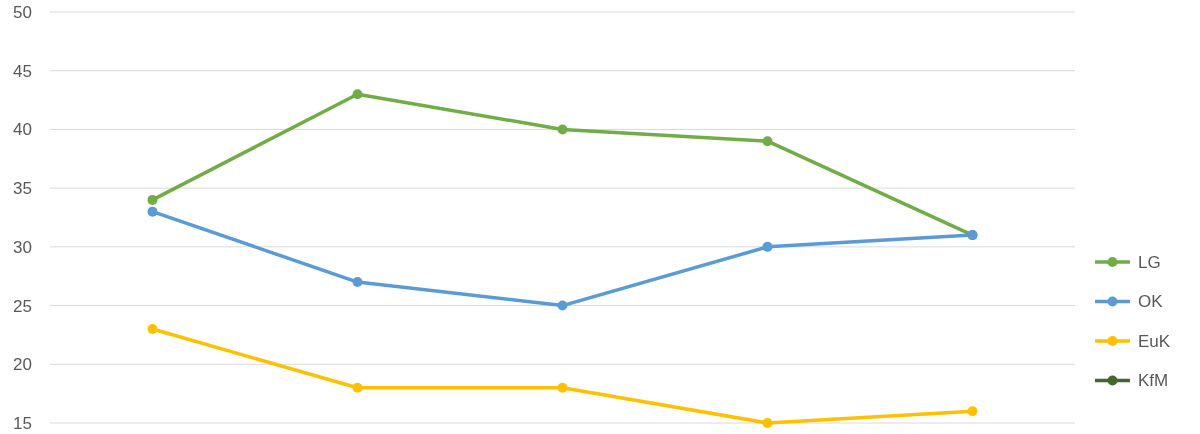  I want to click on y-tick-label: 40, so click(22, 130).